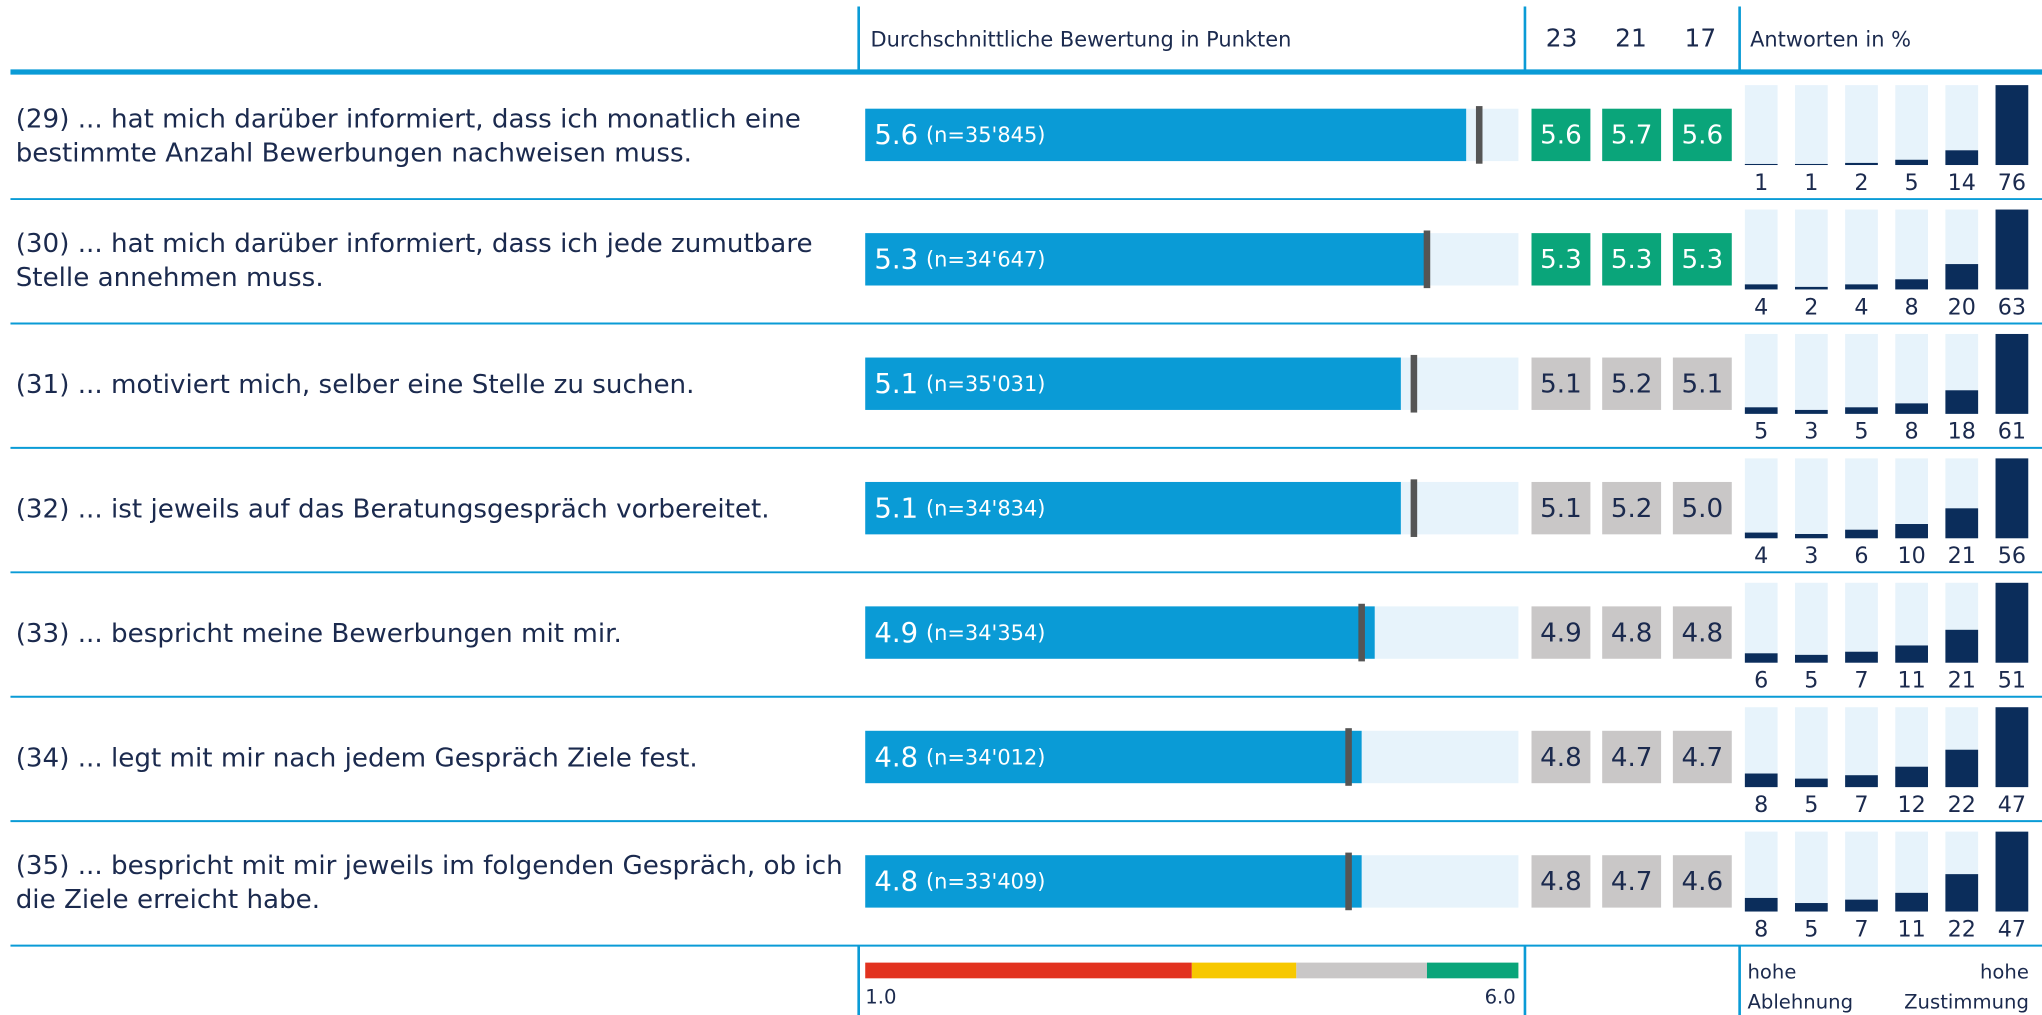 The image size is (2042, 1015). What do you see at coordinates (985, 882) in the screenshot?
I see `n-label: (n=33'409)` at bounding box center [985, 882].